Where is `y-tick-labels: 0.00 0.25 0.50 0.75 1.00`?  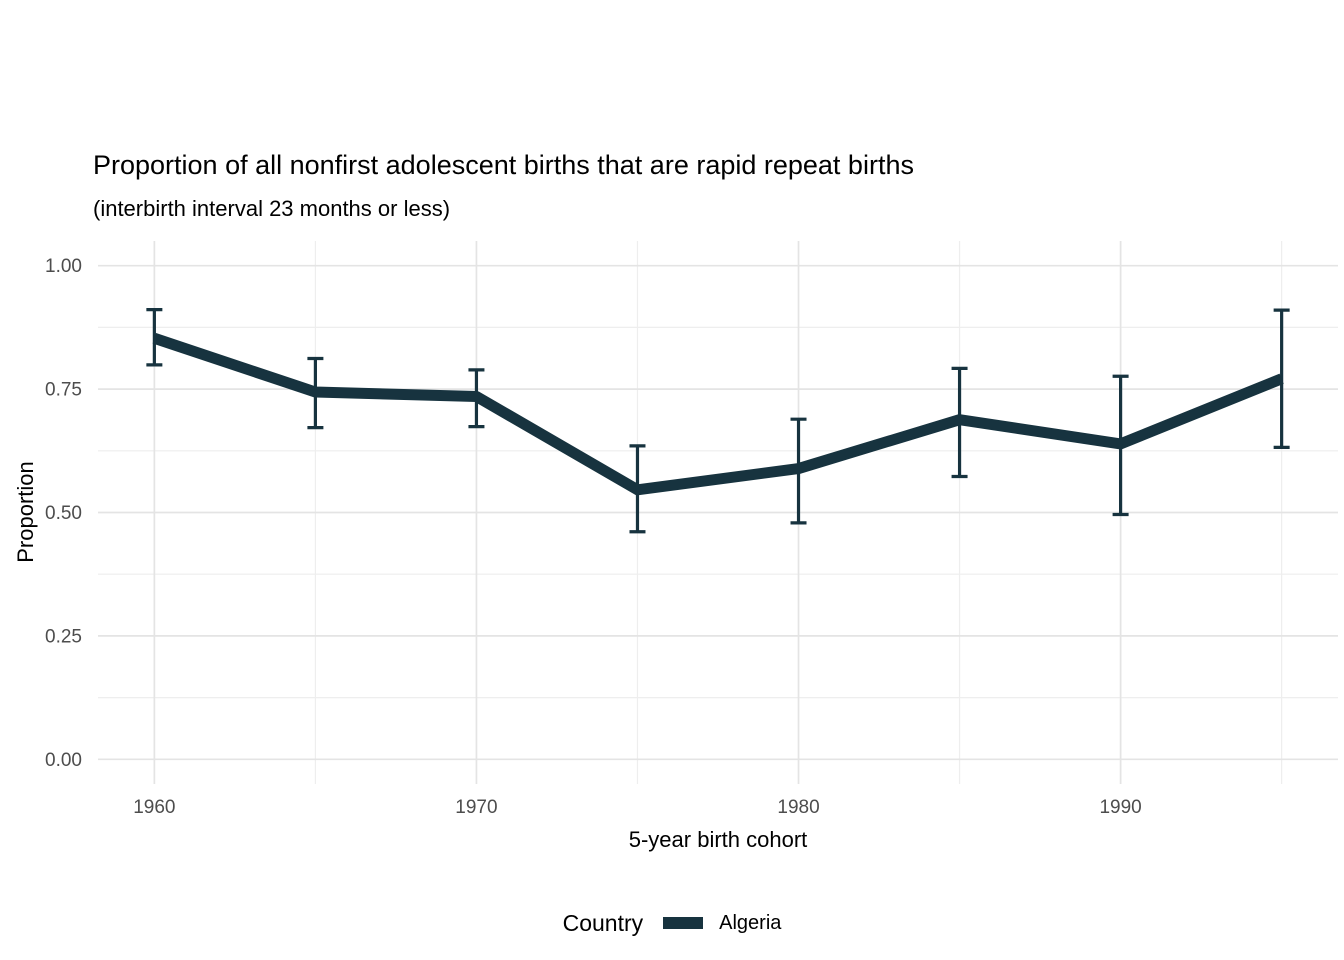 y-tick-labels: 0.00 0.25 0.50 0.75 1.00 is located at coordinates (63, 513).